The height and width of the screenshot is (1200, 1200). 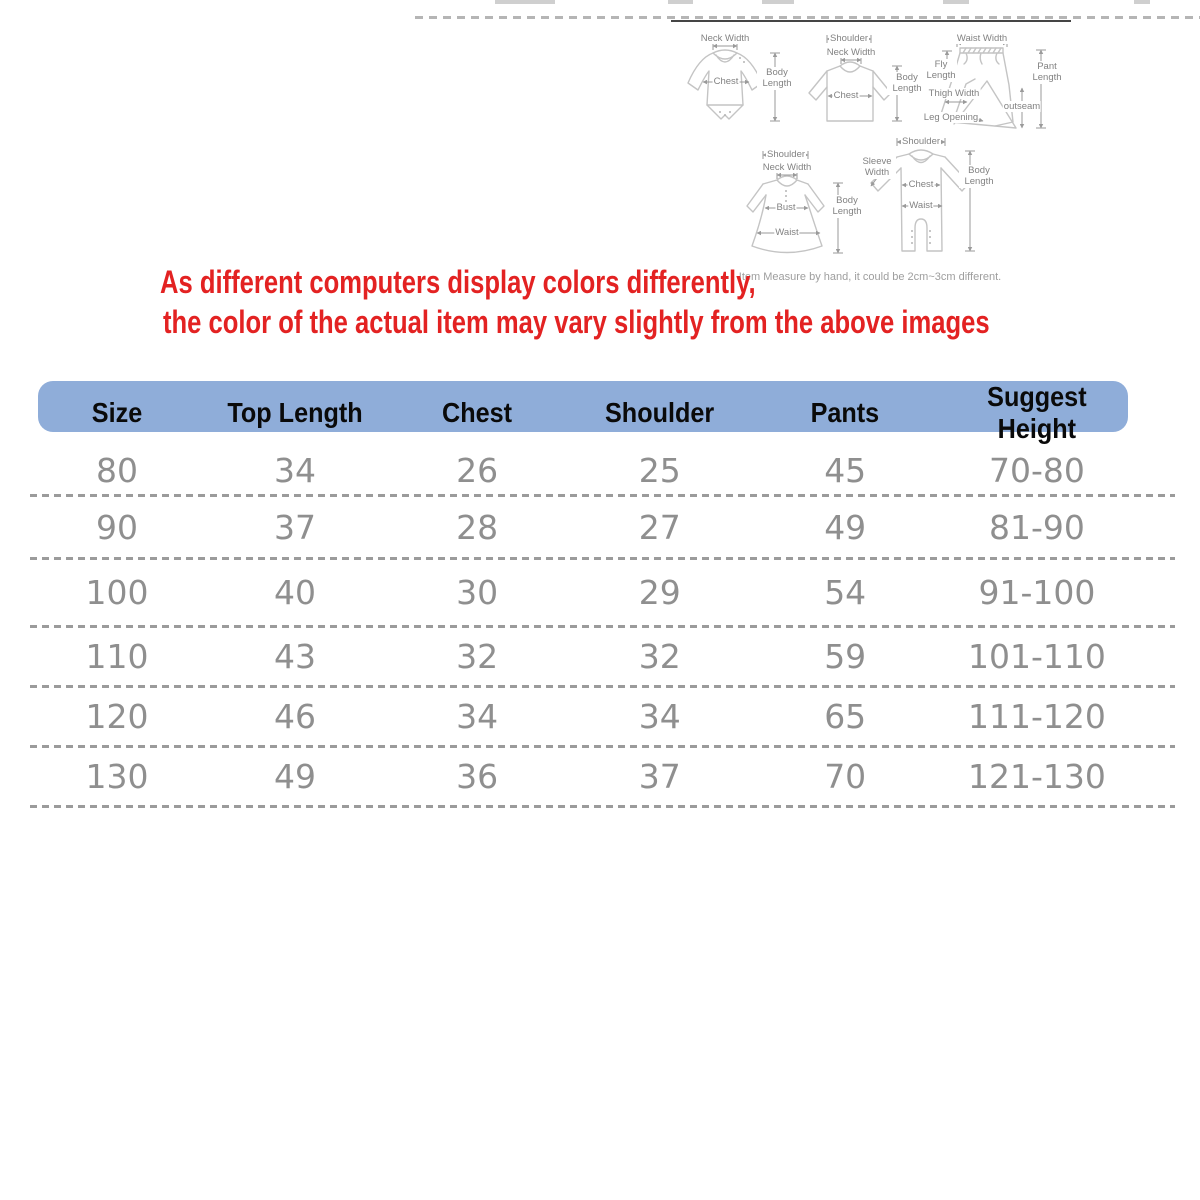 What do you see at coordinates (477, 776) in the screenshot?
I see `table-cell: 36` at bounding box center [477, 776].